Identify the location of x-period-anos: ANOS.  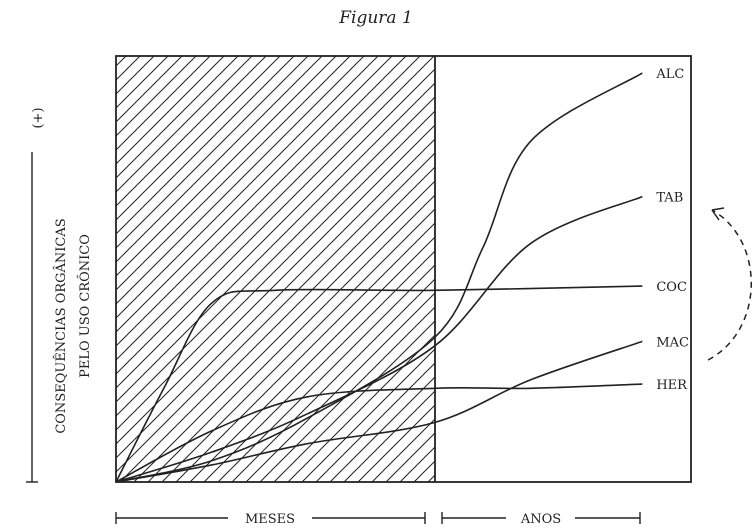
(541, 519).